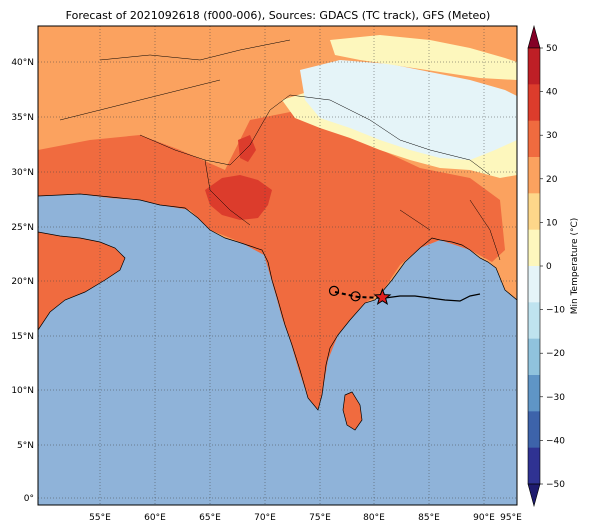  I want to click on colorbar-tick-label: −40, so click(555, 441).